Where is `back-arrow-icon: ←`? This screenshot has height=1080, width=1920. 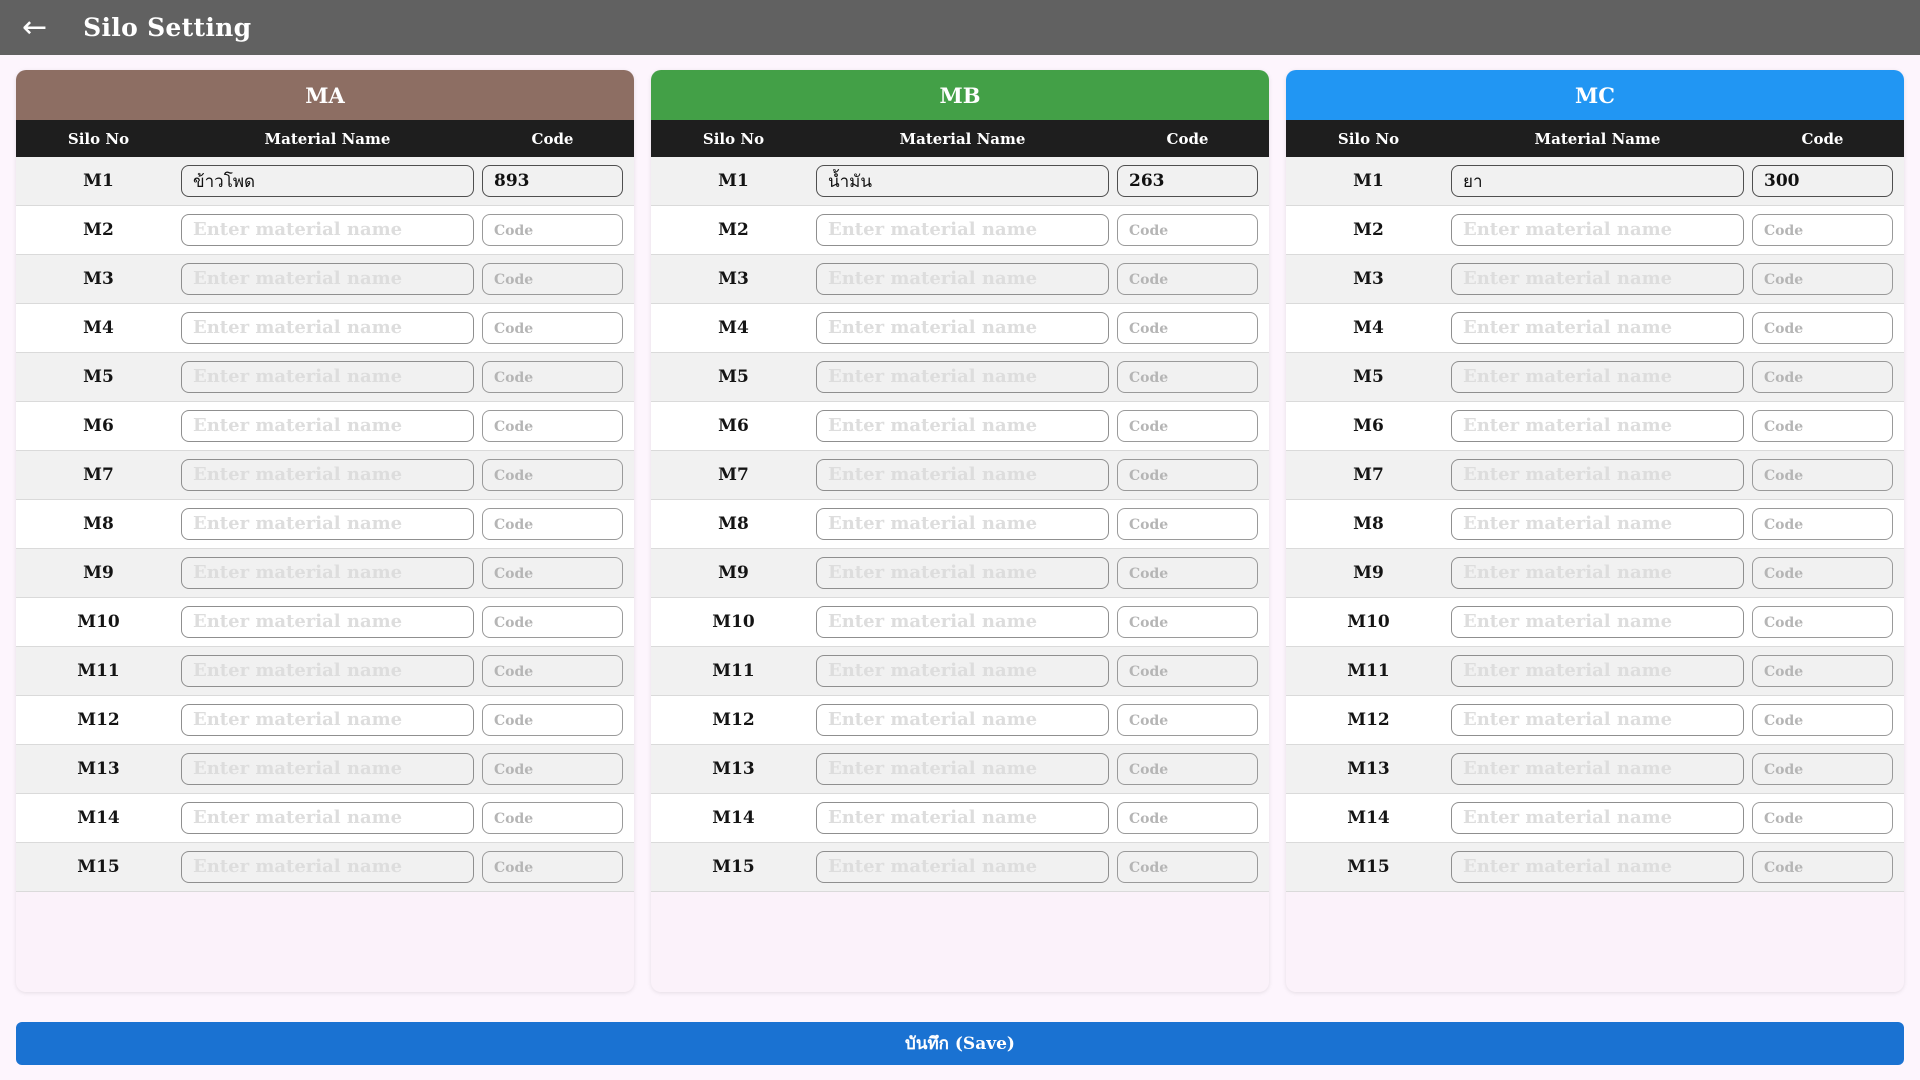 back-arrow-icon: ← is located at coordinates (35, 27).